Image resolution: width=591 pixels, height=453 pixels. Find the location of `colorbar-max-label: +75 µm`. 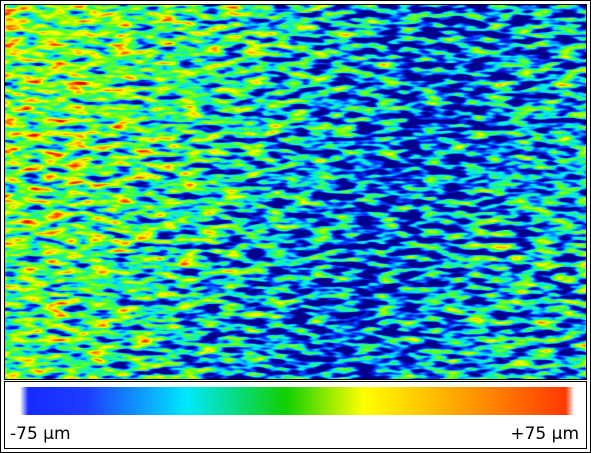

colorbar-max-label: +75 µm is located at coordinates (544, 434).